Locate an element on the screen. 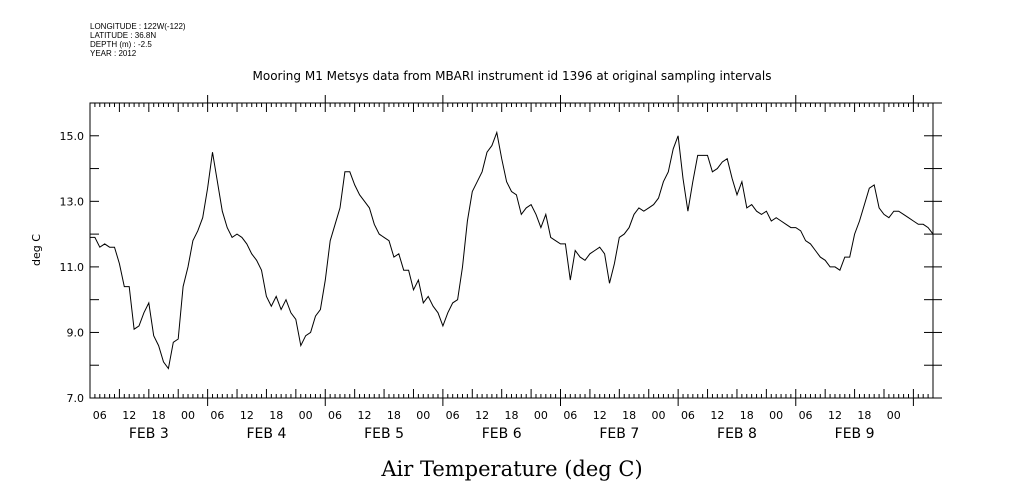 Image resolution: width=1009 pixels, height=504 pixels. y-tick-label: 13.0 is located at coordinates (72, 201).